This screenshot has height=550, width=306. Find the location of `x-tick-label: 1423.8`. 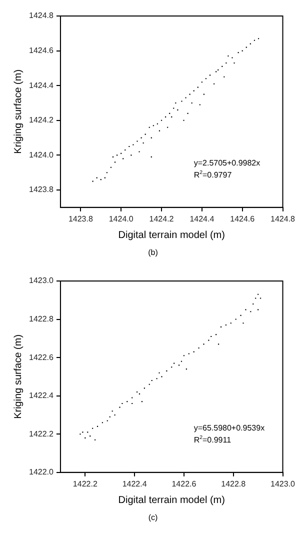

x-tick-label: 1423.8 is located at coordinates (81, 219).